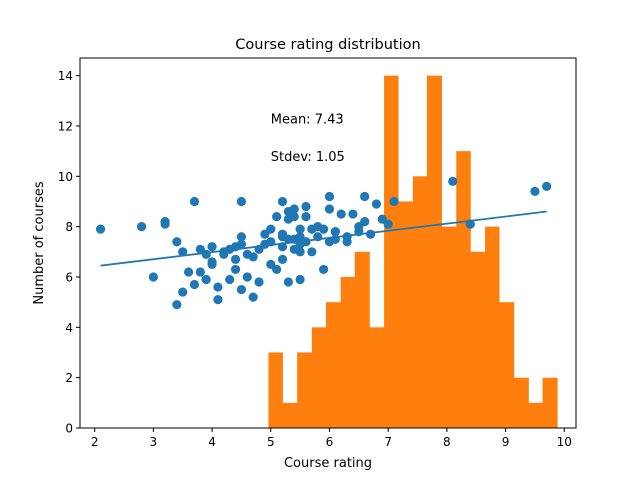 Image resolution: width=640 pixels, height=480 pixels. I want to click on x-tick-label: 8, so click(447, 442).